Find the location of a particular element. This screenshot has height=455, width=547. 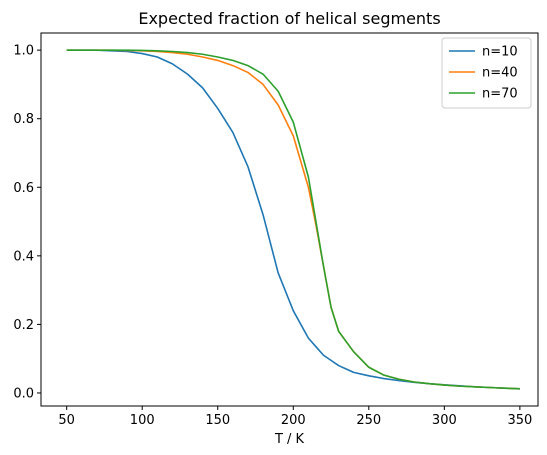

y-tick-label: 0.2 is located at coordinates (23, 325).